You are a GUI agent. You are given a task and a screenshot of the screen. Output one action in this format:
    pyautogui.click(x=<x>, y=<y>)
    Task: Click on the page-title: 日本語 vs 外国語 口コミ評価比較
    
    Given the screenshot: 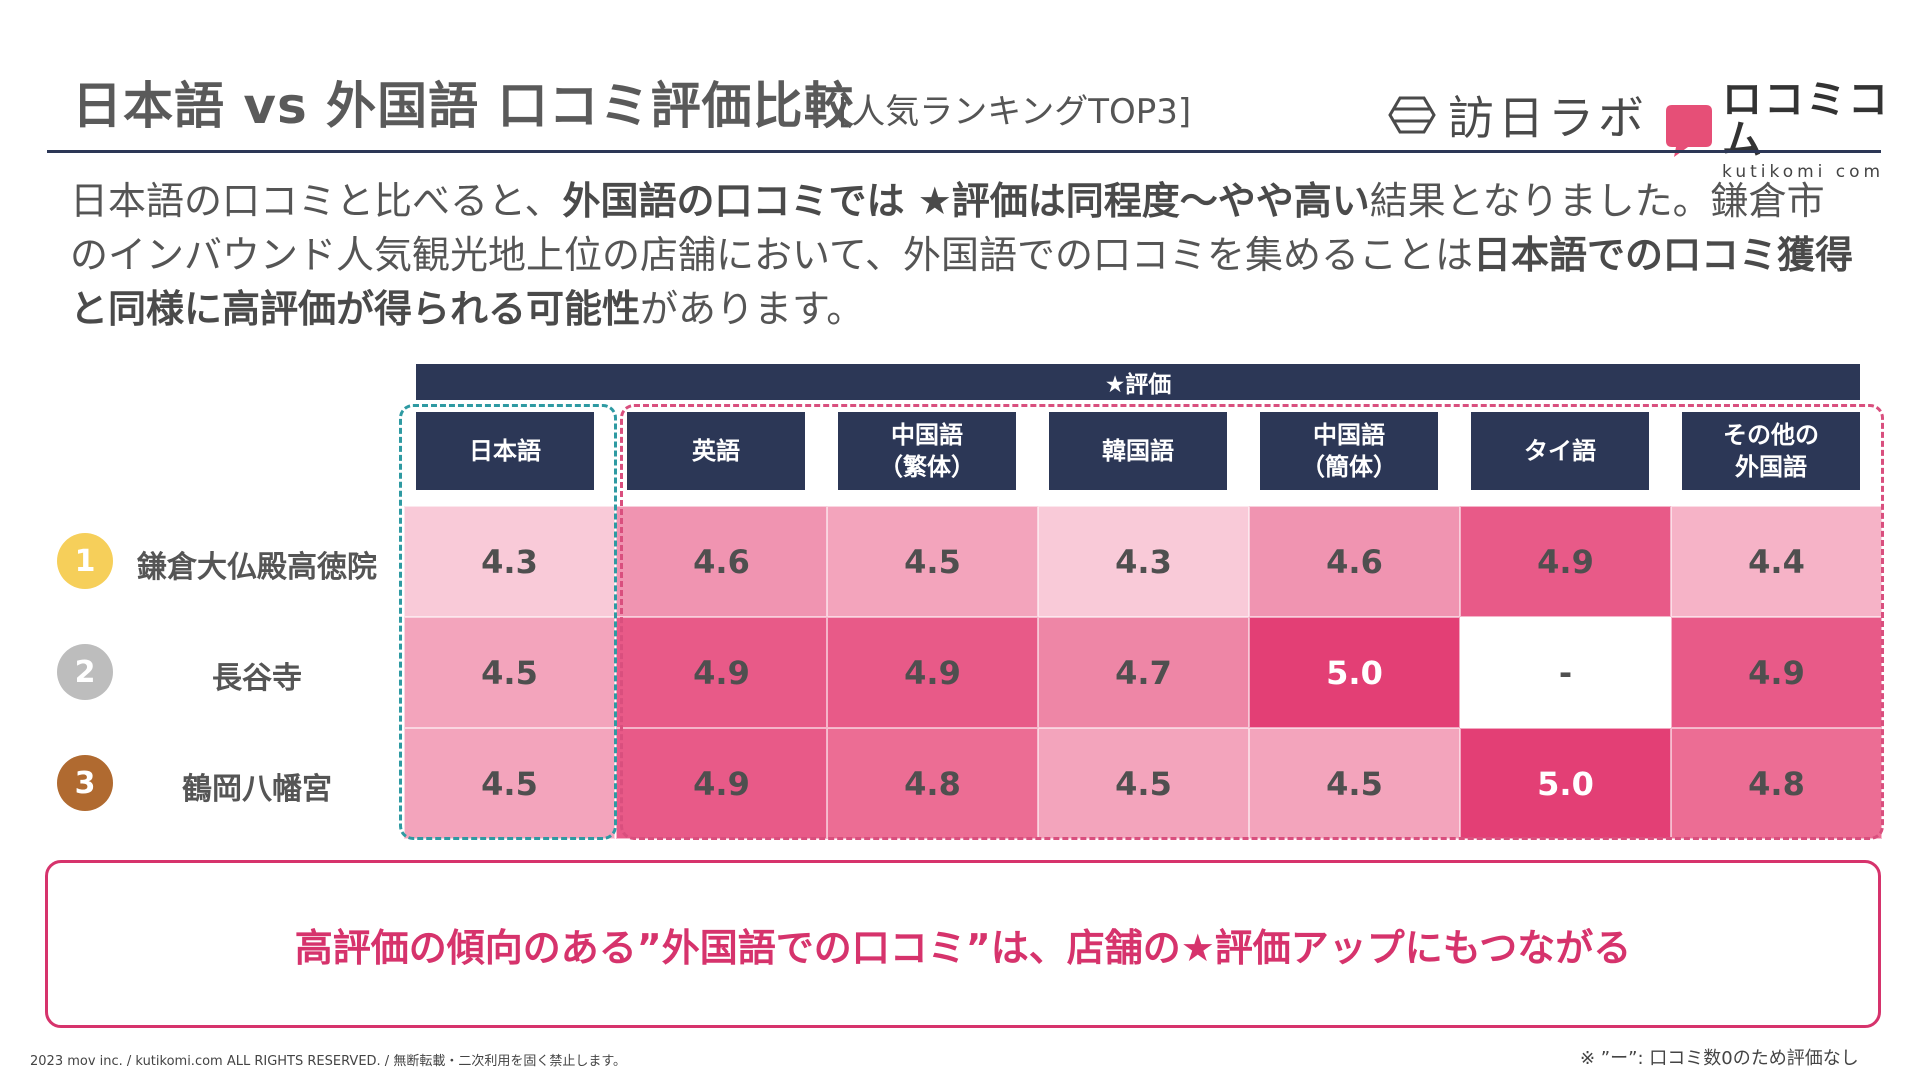 What is the action you would take?
    pyautogui.click(x=463, y=106)
    